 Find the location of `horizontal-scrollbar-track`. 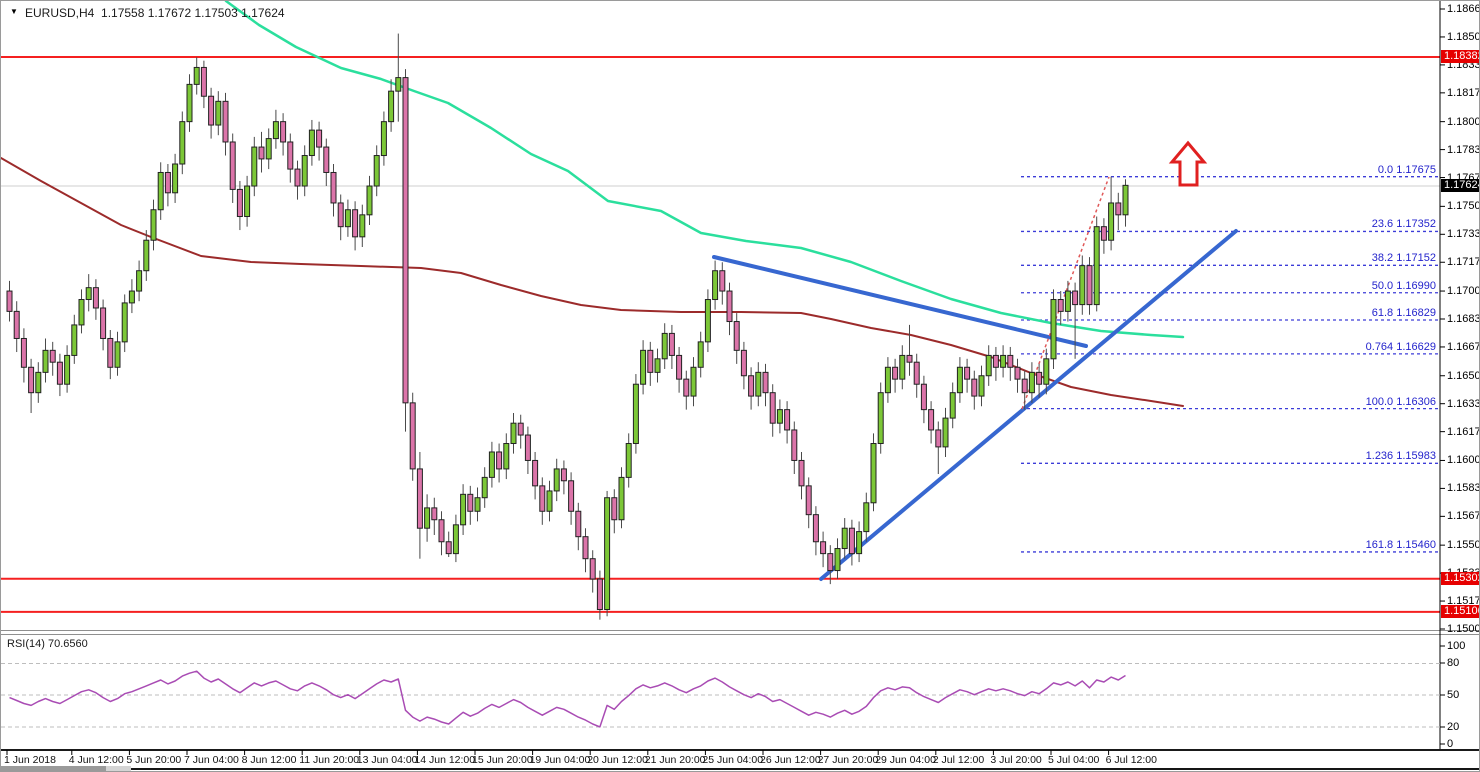

horizontal-scrollbar-track is located at coordinates (805, 769).